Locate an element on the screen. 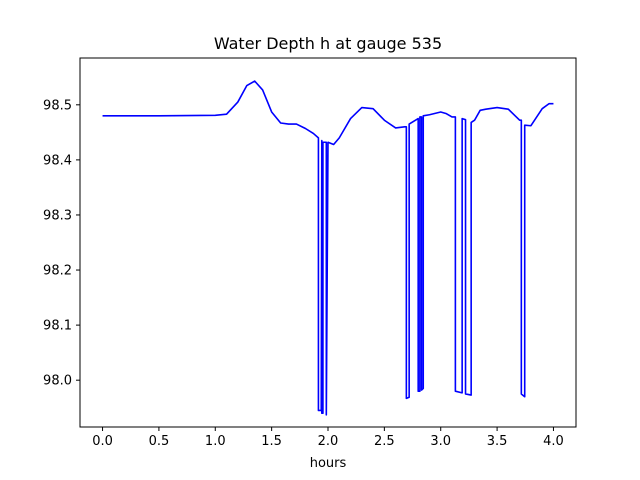  y-axis: 98.0 98.1 98.2 98.3 98.4 98.5 is located at coordinates (61, 243).